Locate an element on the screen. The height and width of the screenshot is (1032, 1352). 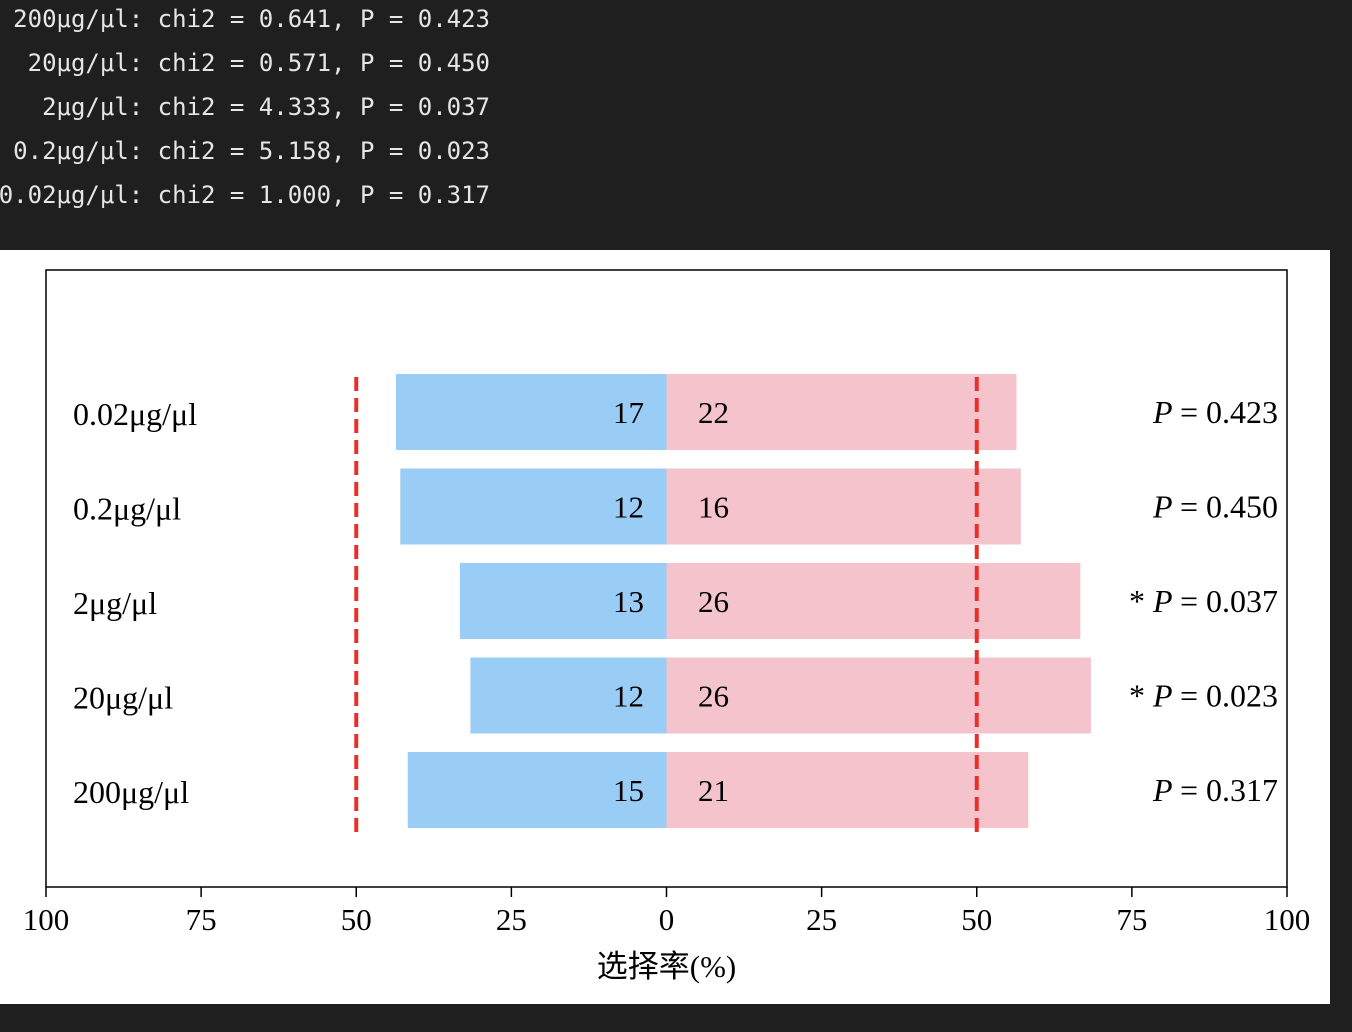
p-value-label: * P = 0.037 is located at coordinates (1203, 601).